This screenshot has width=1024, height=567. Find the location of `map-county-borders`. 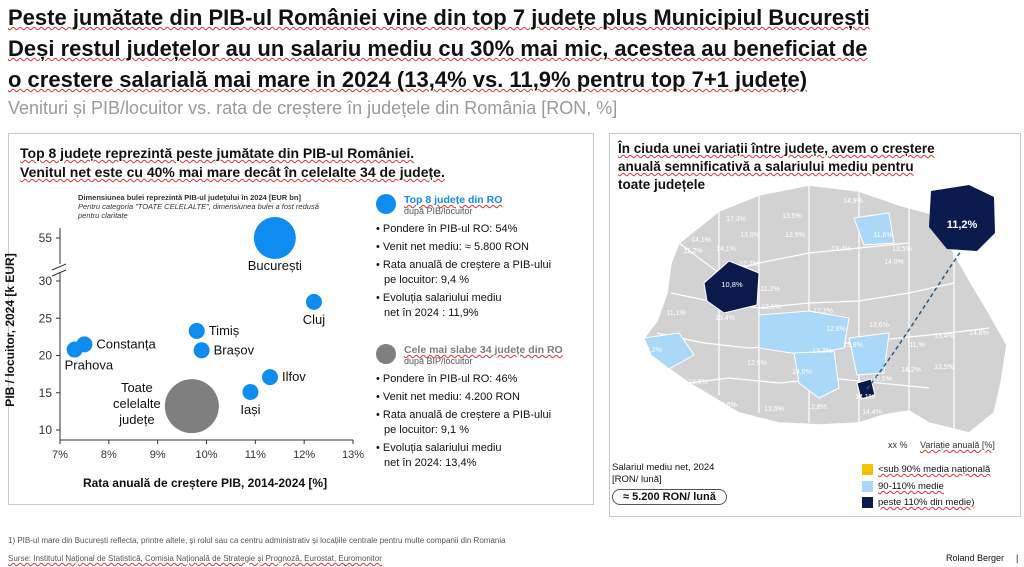

map-county-borders is located at coordinates (823, 309).